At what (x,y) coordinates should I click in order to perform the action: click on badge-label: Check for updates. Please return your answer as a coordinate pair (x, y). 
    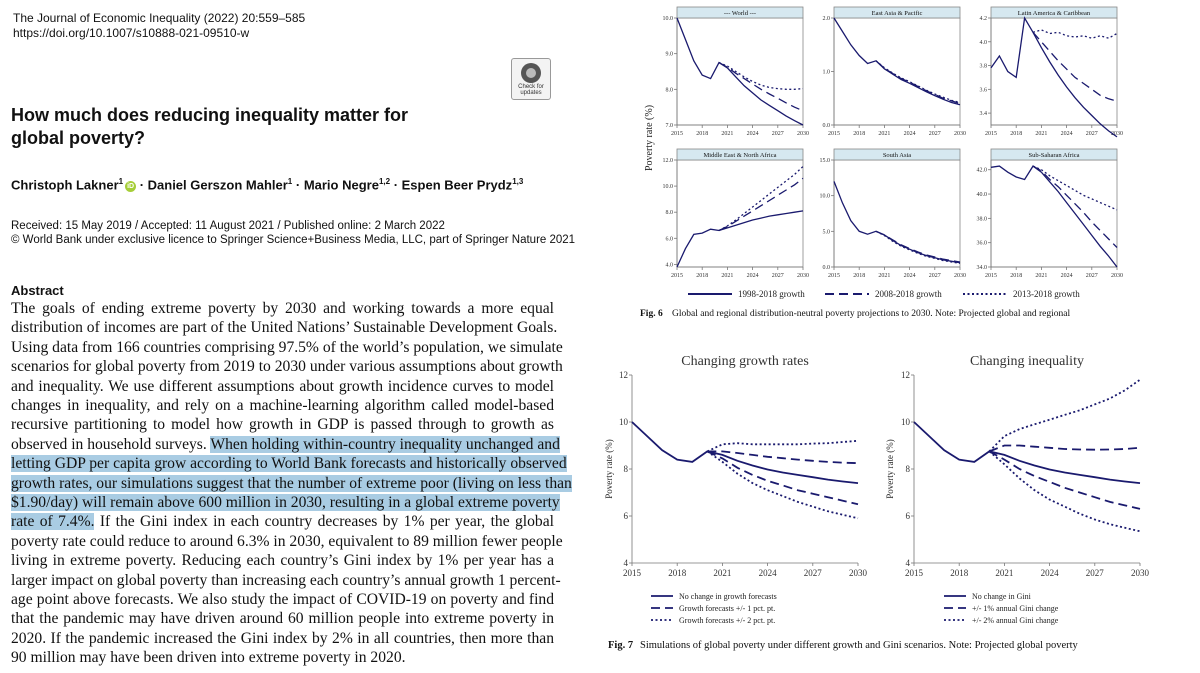
    Looking at the image, I should click on (531, 90).